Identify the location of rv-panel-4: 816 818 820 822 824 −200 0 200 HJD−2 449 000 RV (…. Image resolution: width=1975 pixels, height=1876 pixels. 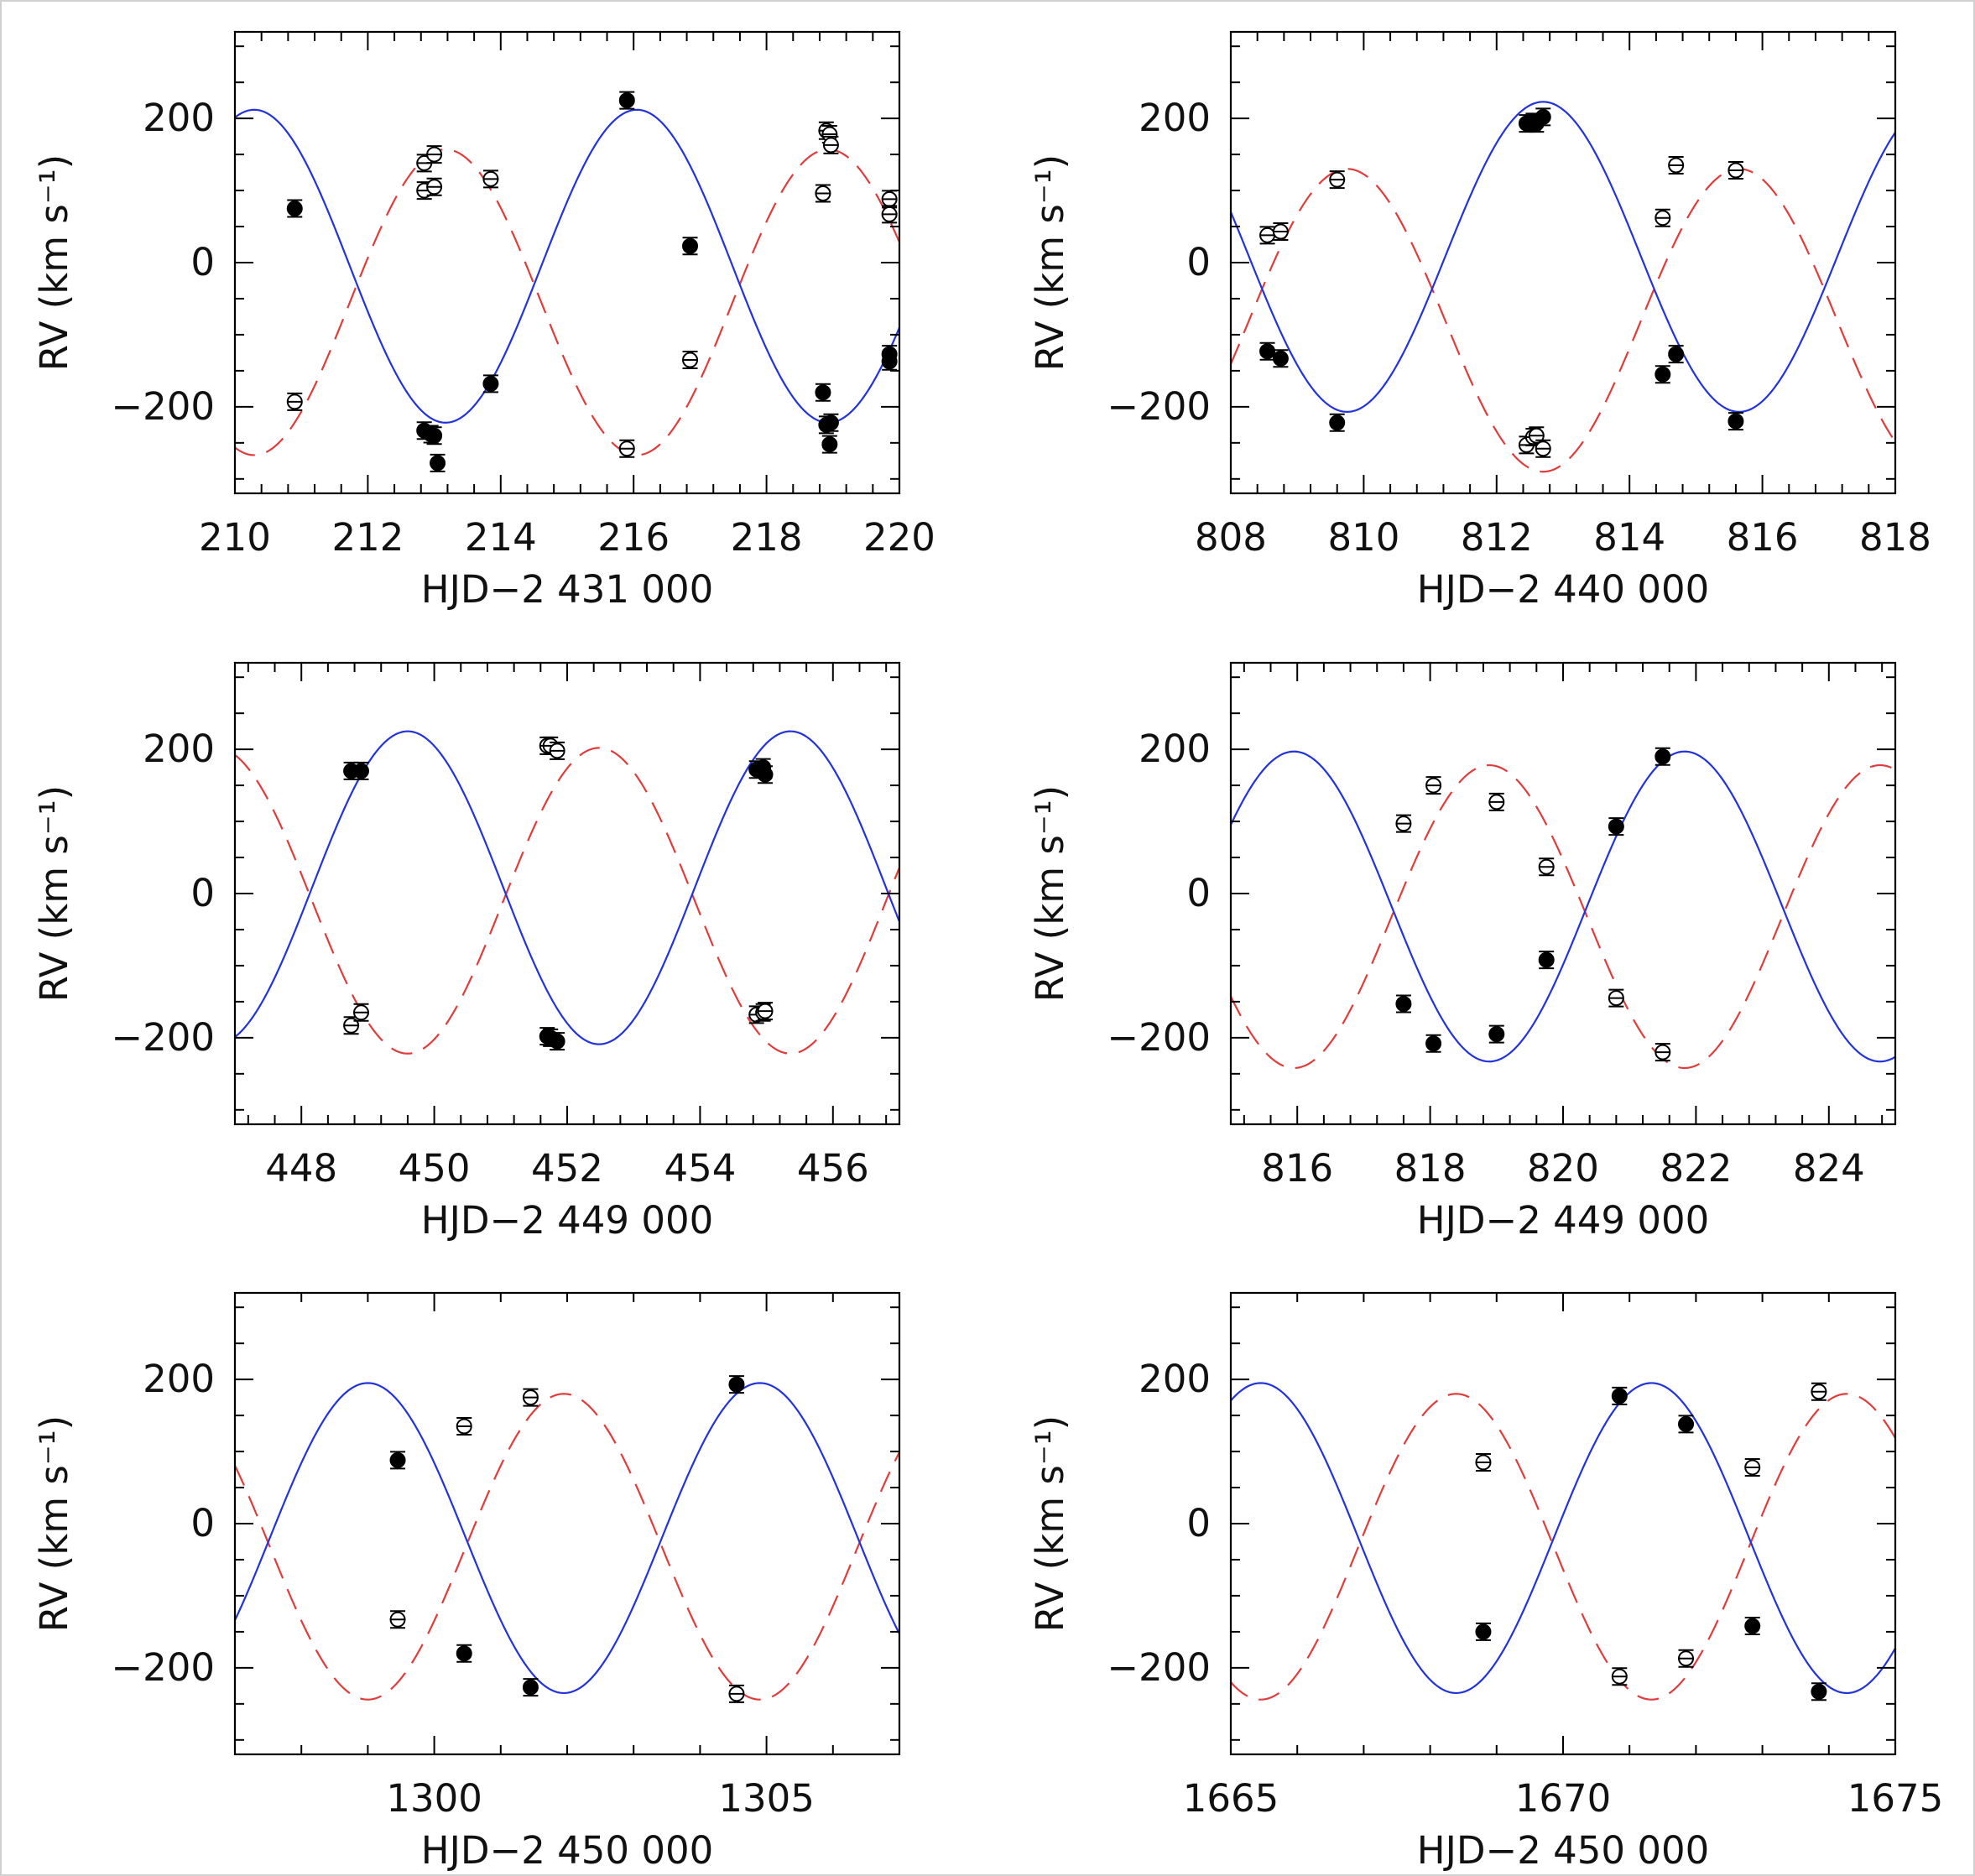
(1462, 952).